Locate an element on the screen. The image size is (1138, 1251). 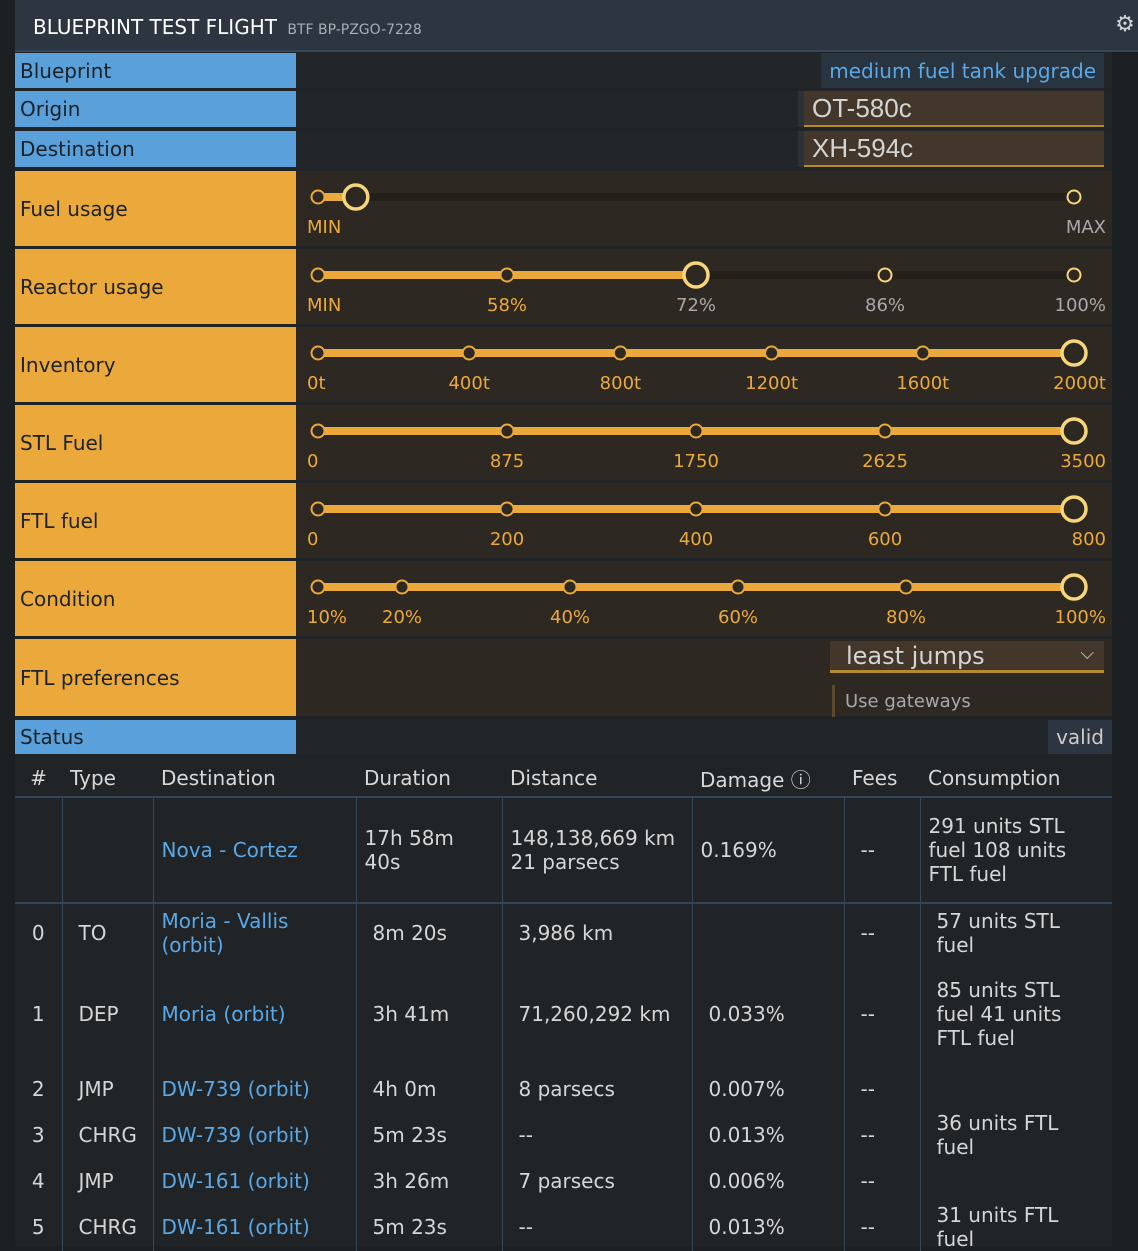
gear-icon: ⚙ is located at coordinates (1125, 24).